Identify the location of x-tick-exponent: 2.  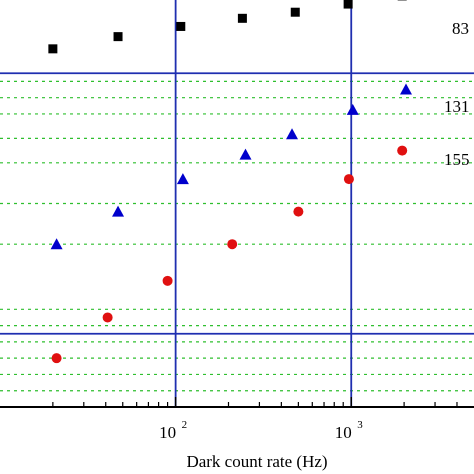
(185, 425).